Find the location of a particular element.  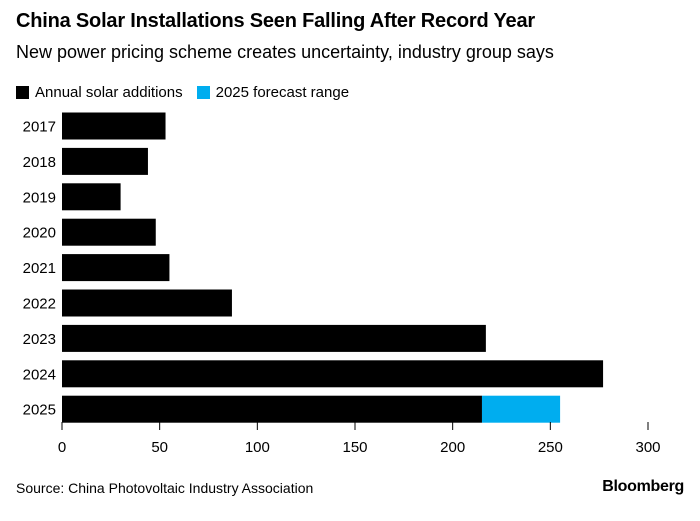

bar-annual-2019 is located at coordinates (91, 197).